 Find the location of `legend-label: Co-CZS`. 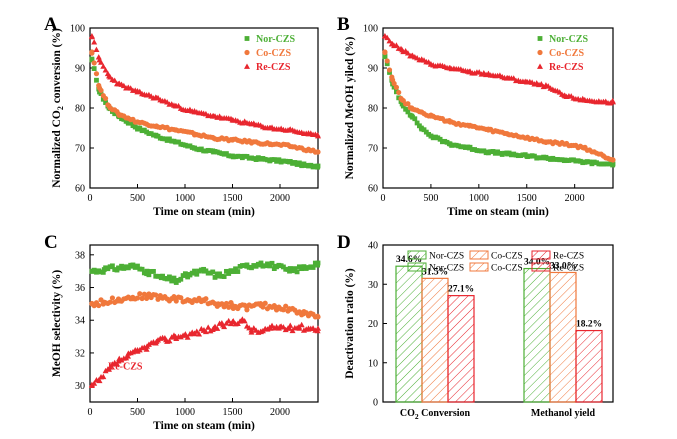

legend-label: Co-CZS is located at coordinates (507, 269).